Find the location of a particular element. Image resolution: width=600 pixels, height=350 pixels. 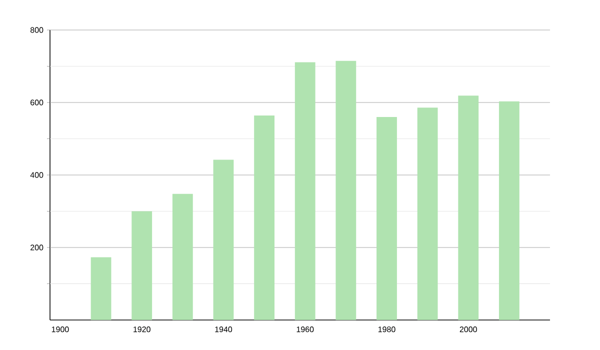

y-tick-label: 600 is located at coordinates (37, 103).